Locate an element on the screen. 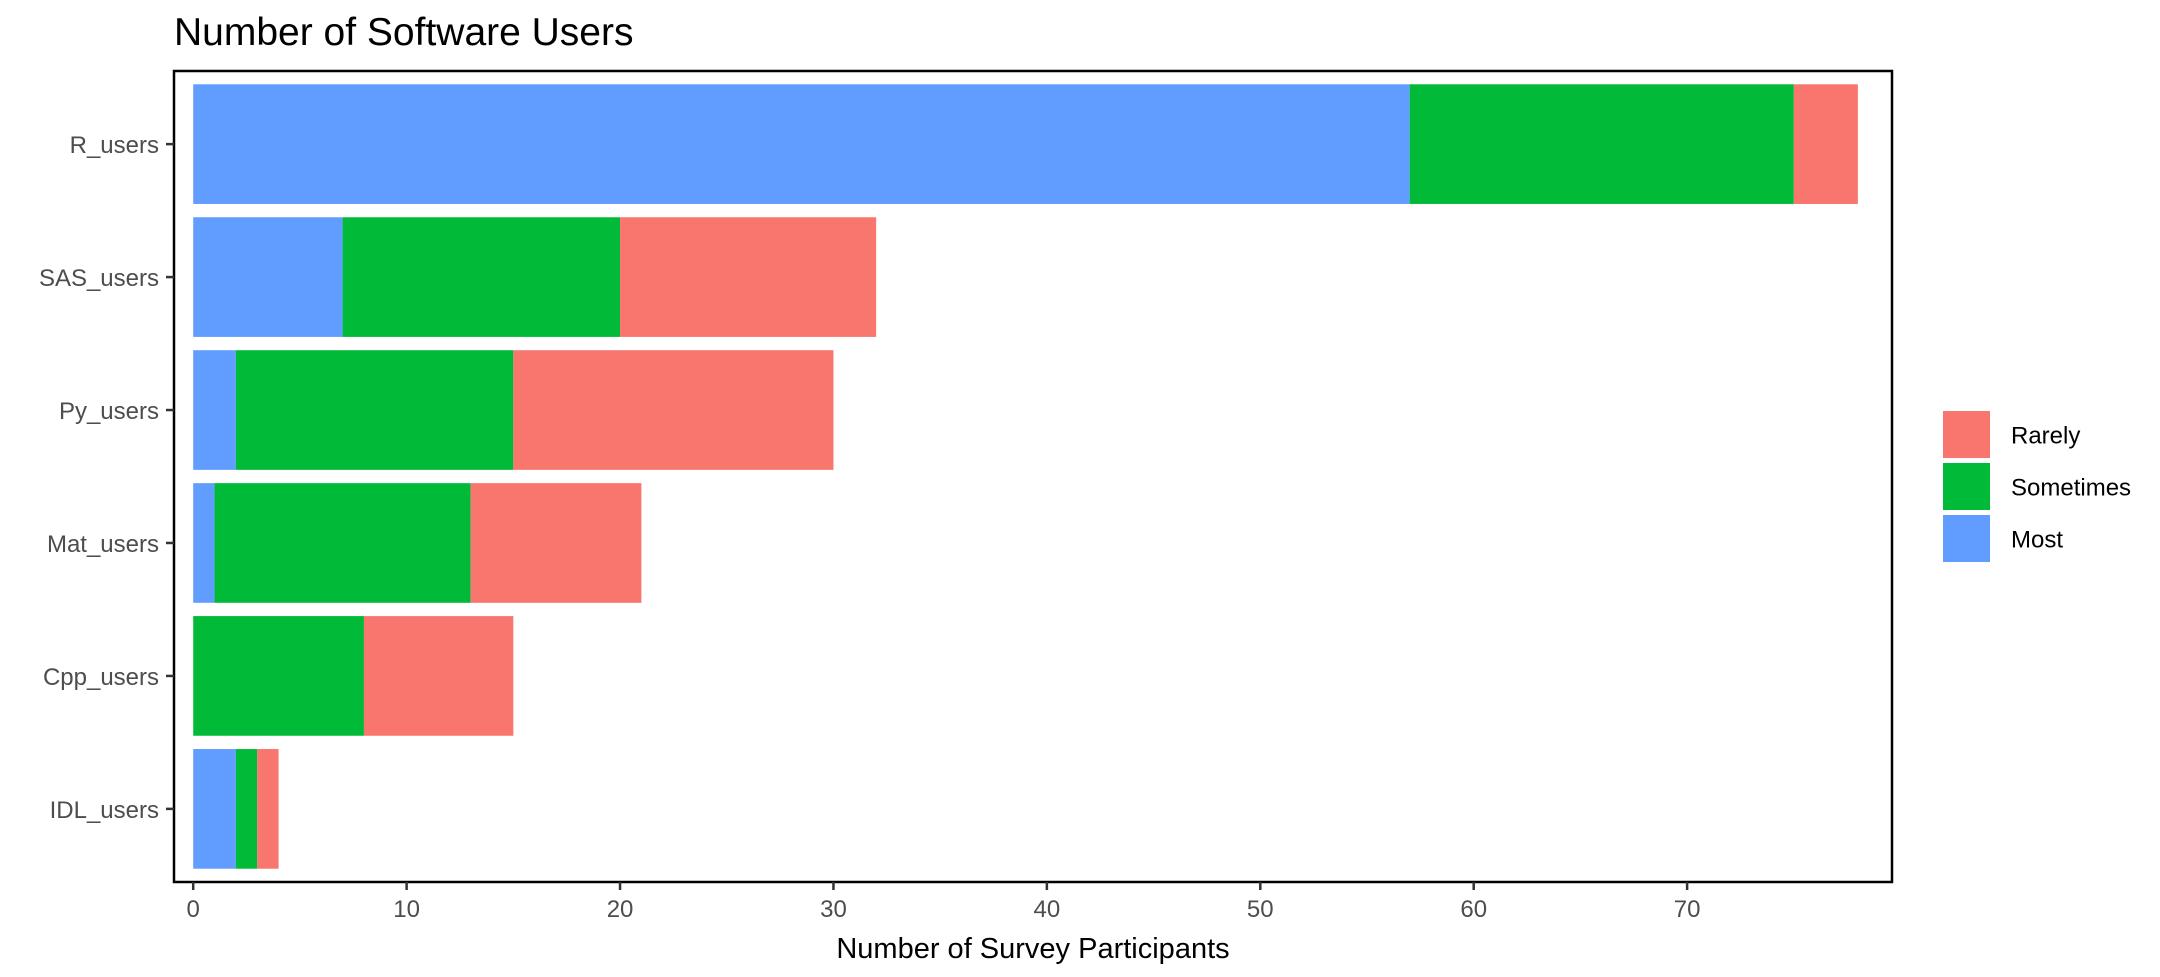  x-tick-label: 30 is located at coordinates (833, 909).